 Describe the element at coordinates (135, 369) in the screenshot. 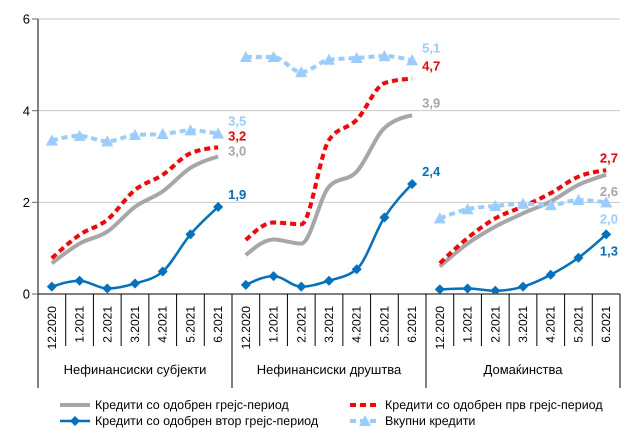

I see `text: Нефинансиски субјекти` at that location.